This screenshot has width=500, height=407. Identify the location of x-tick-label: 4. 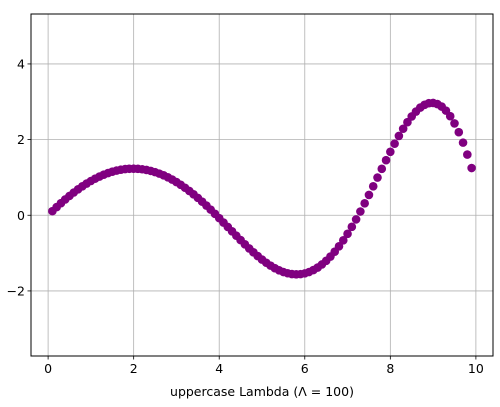
(219, 368).